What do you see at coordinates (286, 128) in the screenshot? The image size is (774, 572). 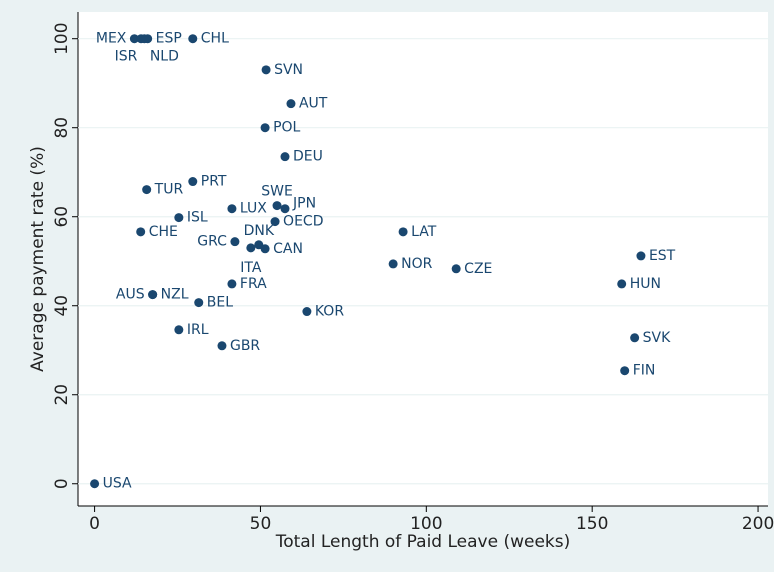 I see `point-label: POL` at bounding box center [286, 128].